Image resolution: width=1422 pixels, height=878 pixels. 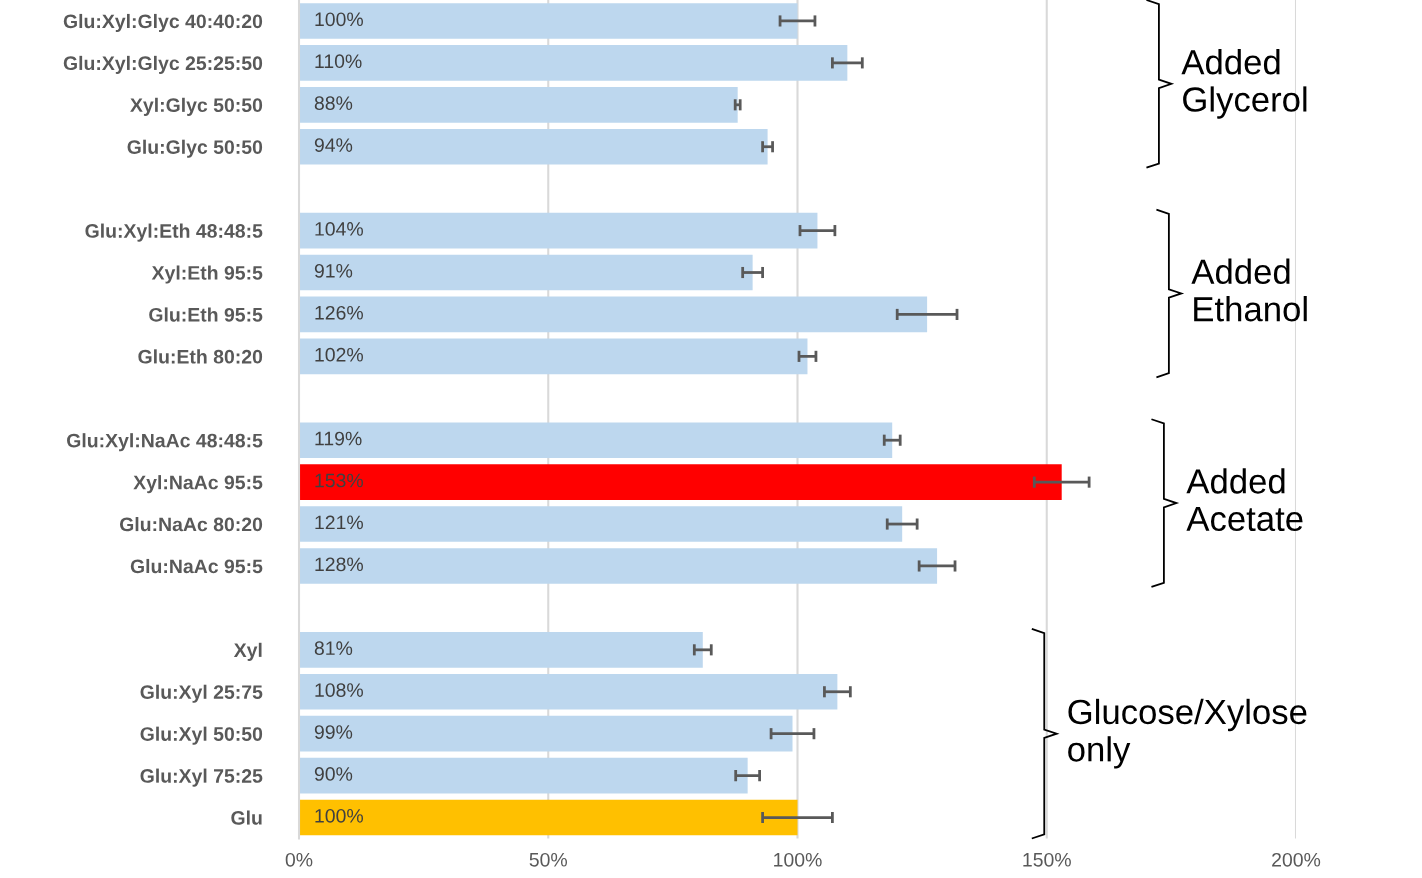 What do you see at coordinates (1047, 859) in the screenshot?
I see `x-tick-label: 150%` at bounding box center [1047, 859].